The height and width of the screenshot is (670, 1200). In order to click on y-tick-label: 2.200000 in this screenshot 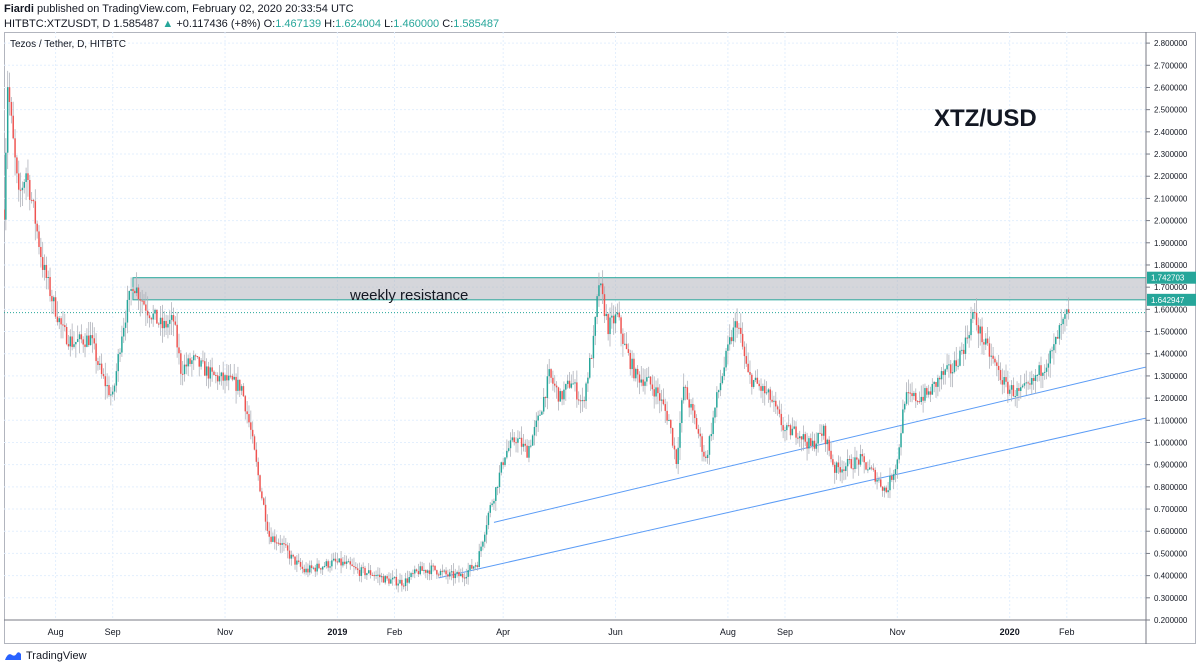, I will do `click(1171, 176)`.